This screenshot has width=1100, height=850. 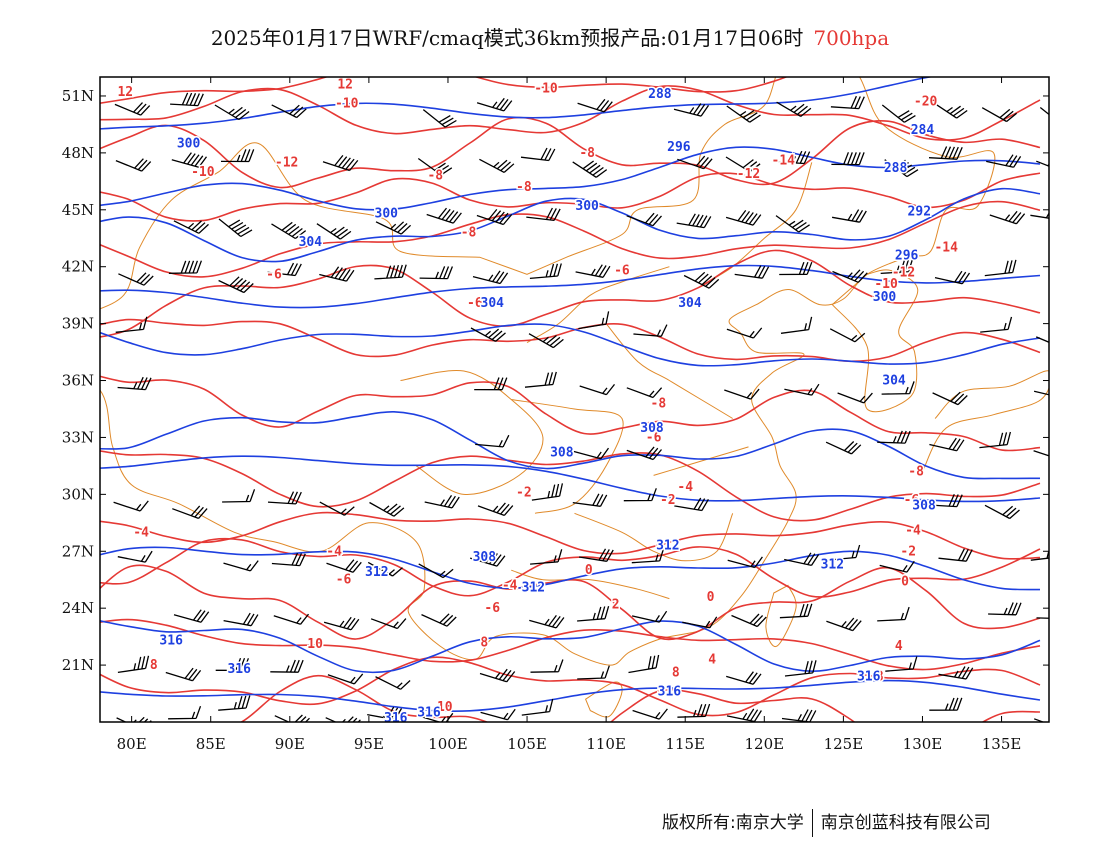 What do you see at coordinates (290, 744) in the screenshot?
I see `lon-tick-label: 90E` at bounding box center [290, 744].